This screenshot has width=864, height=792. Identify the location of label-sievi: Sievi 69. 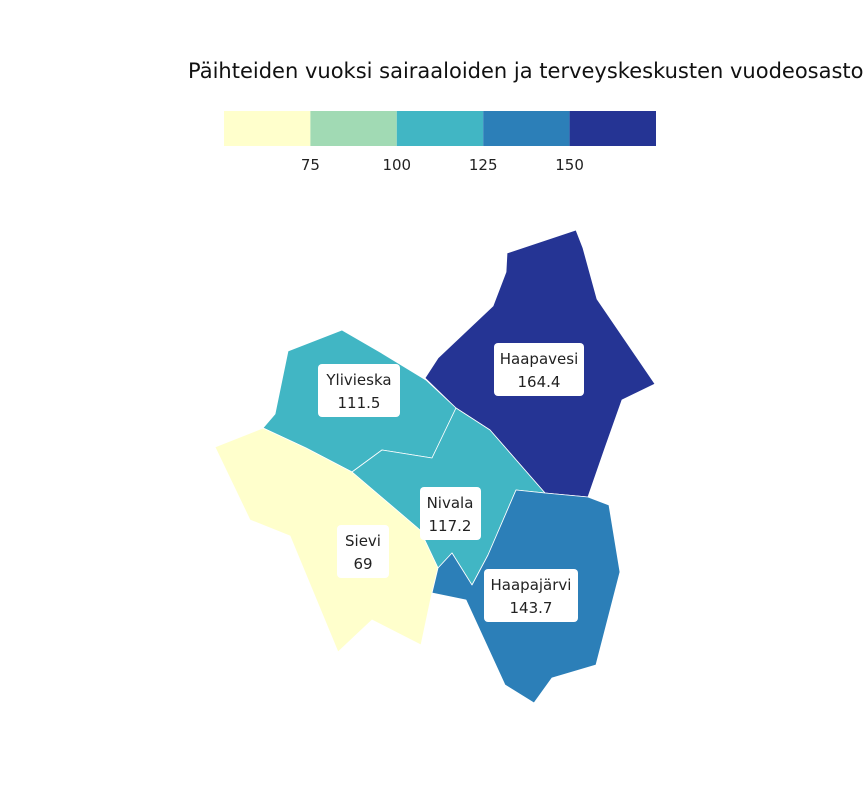
(363, 551).